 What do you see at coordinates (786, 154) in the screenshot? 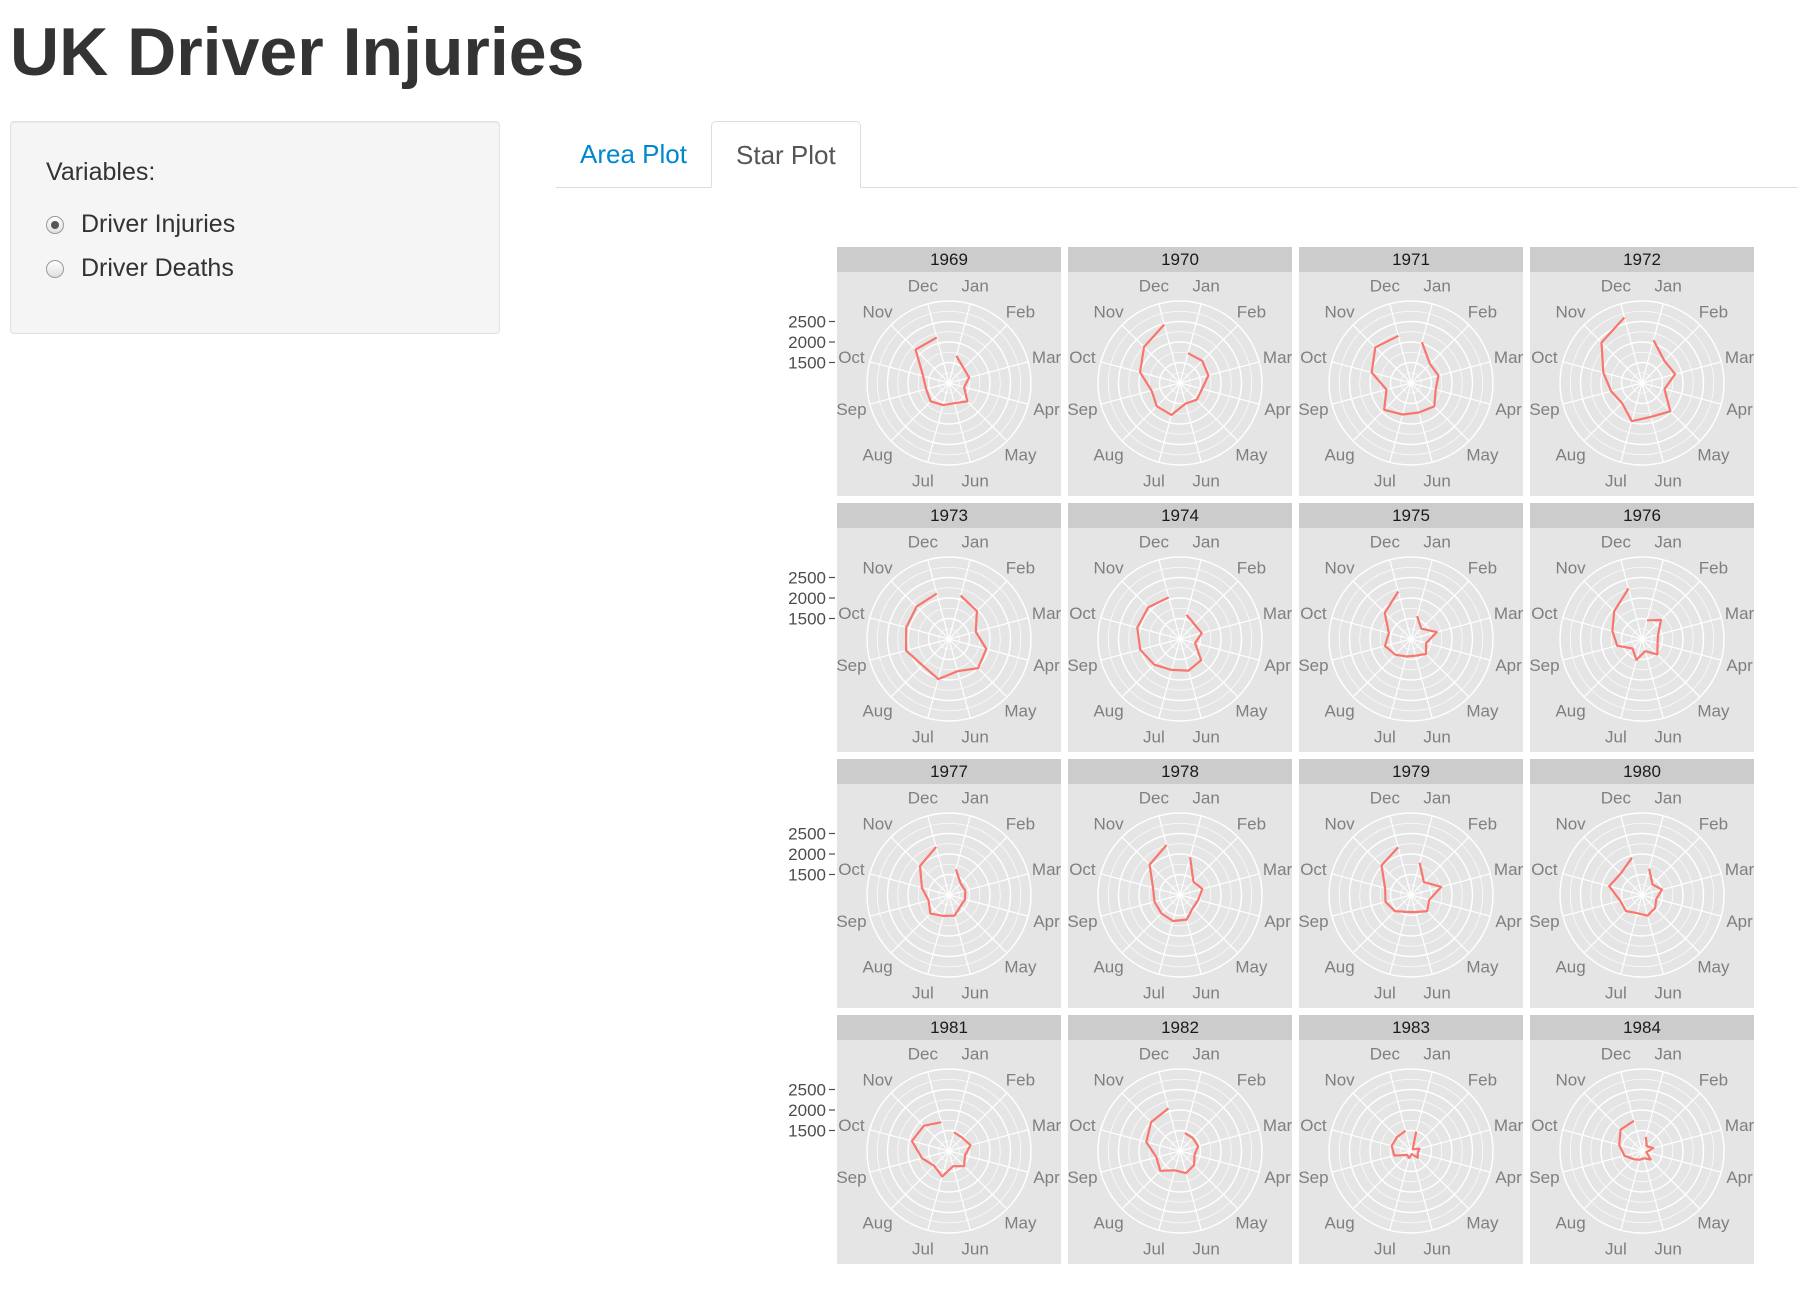
I see `tab-star-plot: Star Plot` at bounding box center [786, 154].